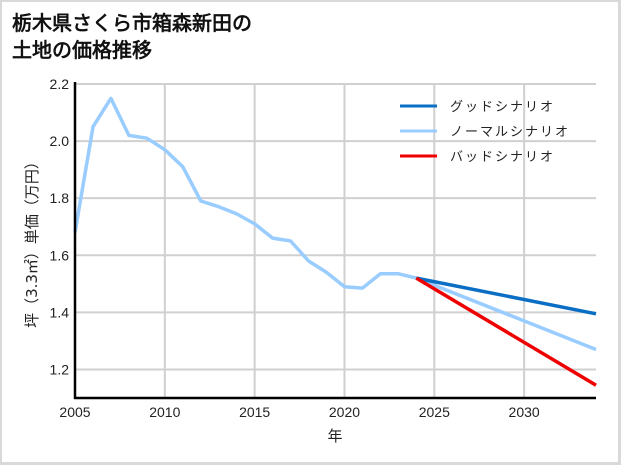 This screenshot has height=465, width=621. Describe the element at coordinates (32, 241) in the screenshot. I see `y-axis-label: 坪（3.3㎡）単価（万円）` at that location.